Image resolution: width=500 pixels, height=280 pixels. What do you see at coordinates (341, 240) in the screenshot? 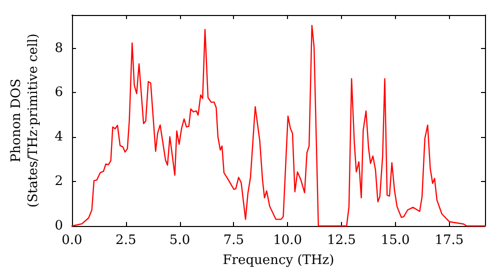
I see `x-tick-label: 12.5` at bounding box center [341, 240].